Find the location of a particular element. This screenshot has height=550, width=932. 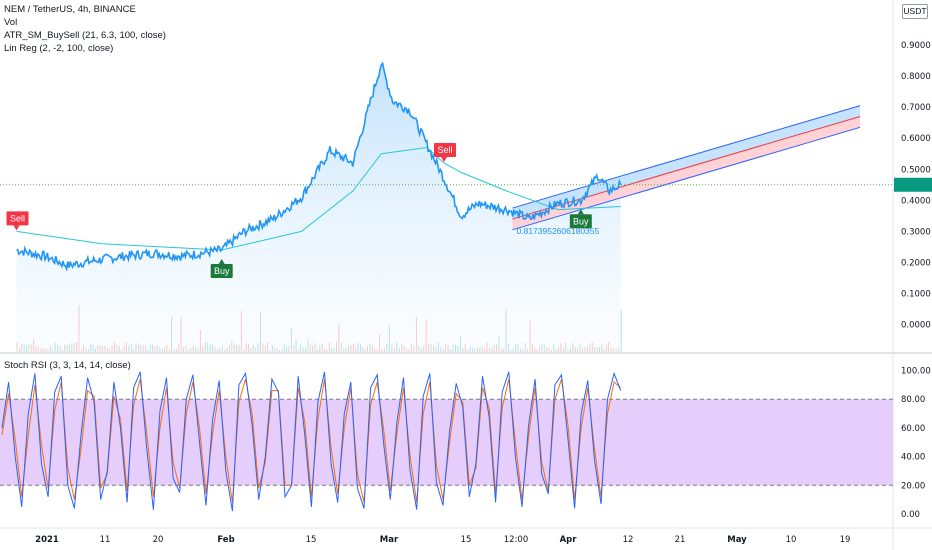

regression-lower-line is located at coordinates (686, 178).